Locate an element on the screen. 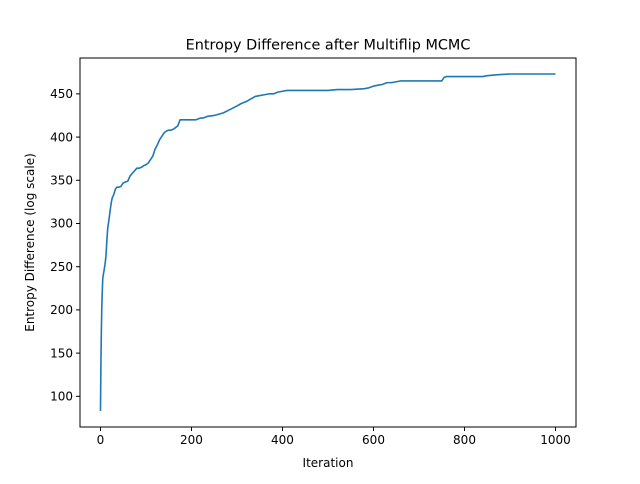 The image size is (640, 484). x-axis-label: Iteration is located at coordinates (328, 463).